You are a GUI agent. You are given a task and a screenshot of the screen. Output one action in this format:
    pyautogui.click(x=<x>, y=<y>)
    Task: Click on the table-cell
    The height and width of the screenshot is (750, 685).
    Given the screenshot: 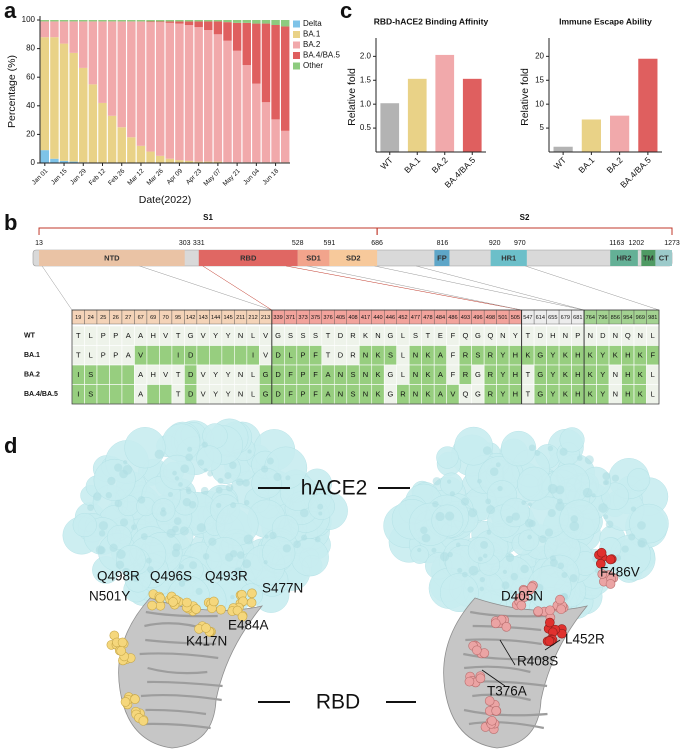 What is the action you would take?
    pyautogui.click(x=128, y=394)
    